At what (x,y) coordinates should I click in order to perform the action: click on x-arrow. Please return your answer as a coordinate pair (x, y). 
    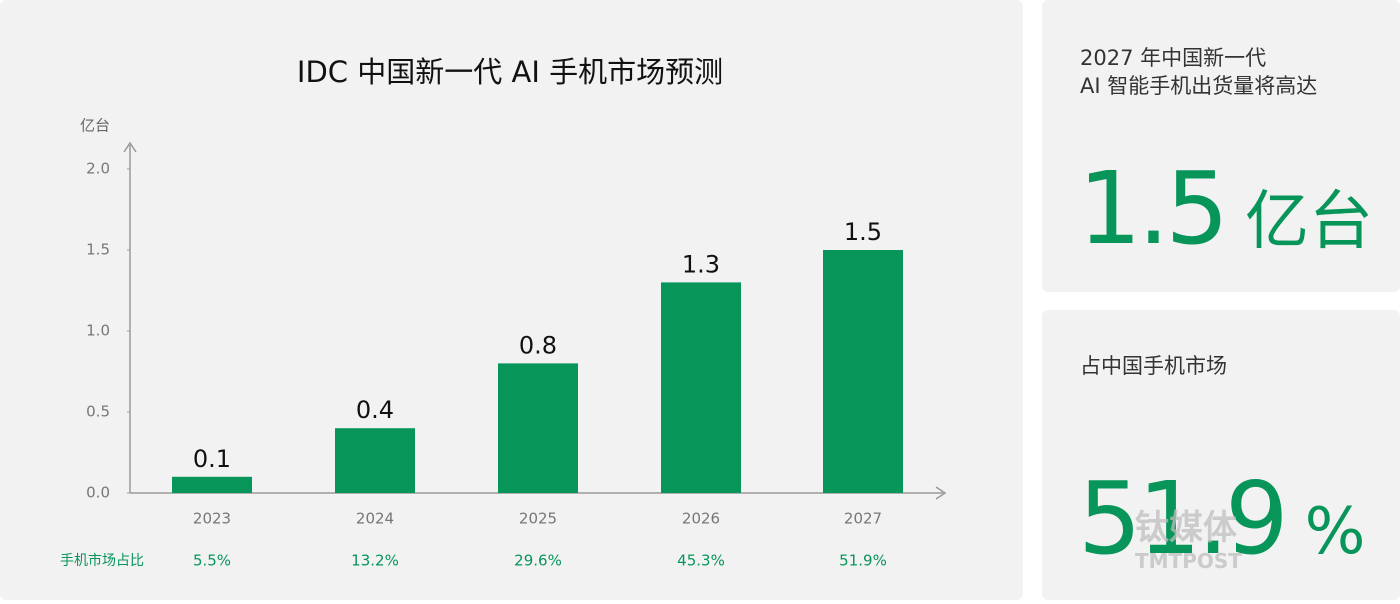
    Looking at the image, I should click on (941, 493).